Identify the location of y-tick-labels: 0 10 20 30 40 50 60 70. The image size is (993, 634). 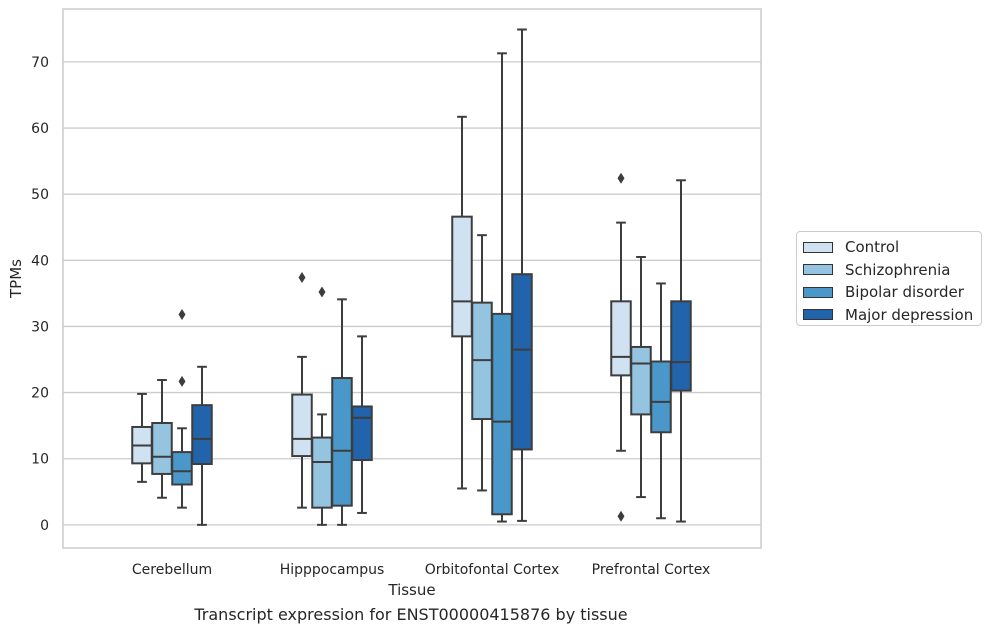
(40, 294).